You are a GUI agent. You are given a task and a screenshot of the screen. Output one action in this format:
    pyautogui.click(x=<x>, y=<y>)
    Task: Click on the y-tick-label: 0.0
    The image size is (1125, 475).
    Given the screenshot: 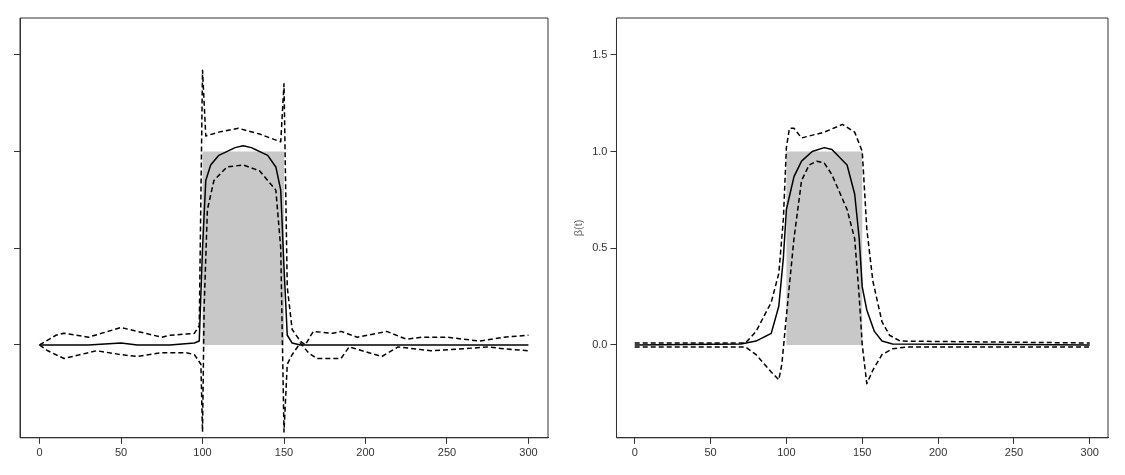 What is the action you would take?
    pyautogui.click(x=600, y=343)
    